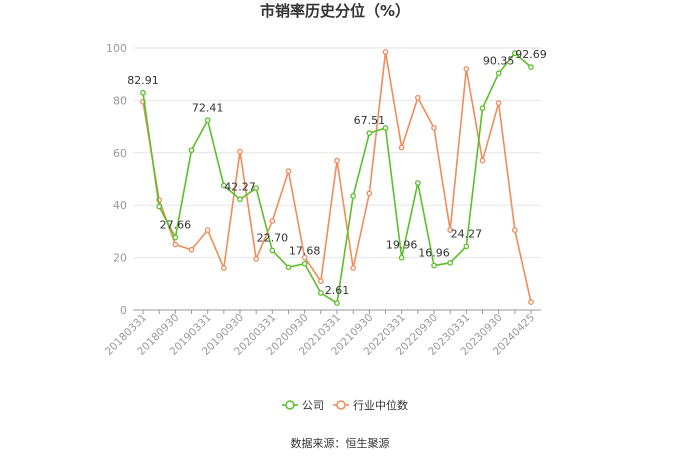  What do you see at coordinates (434, 253) in the screenshot?
I see `data-label: 16.96` at bounding box center [434, 253].